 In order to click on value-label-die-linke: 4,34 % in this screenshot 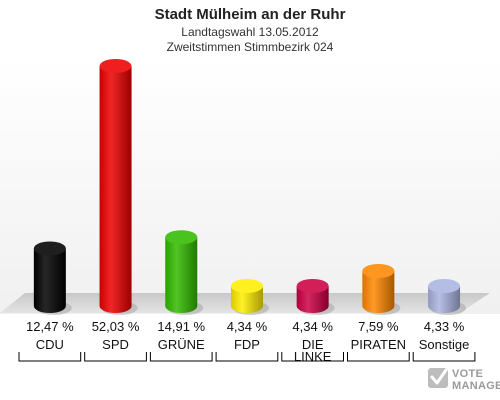, I will do `click(312, 326)`.